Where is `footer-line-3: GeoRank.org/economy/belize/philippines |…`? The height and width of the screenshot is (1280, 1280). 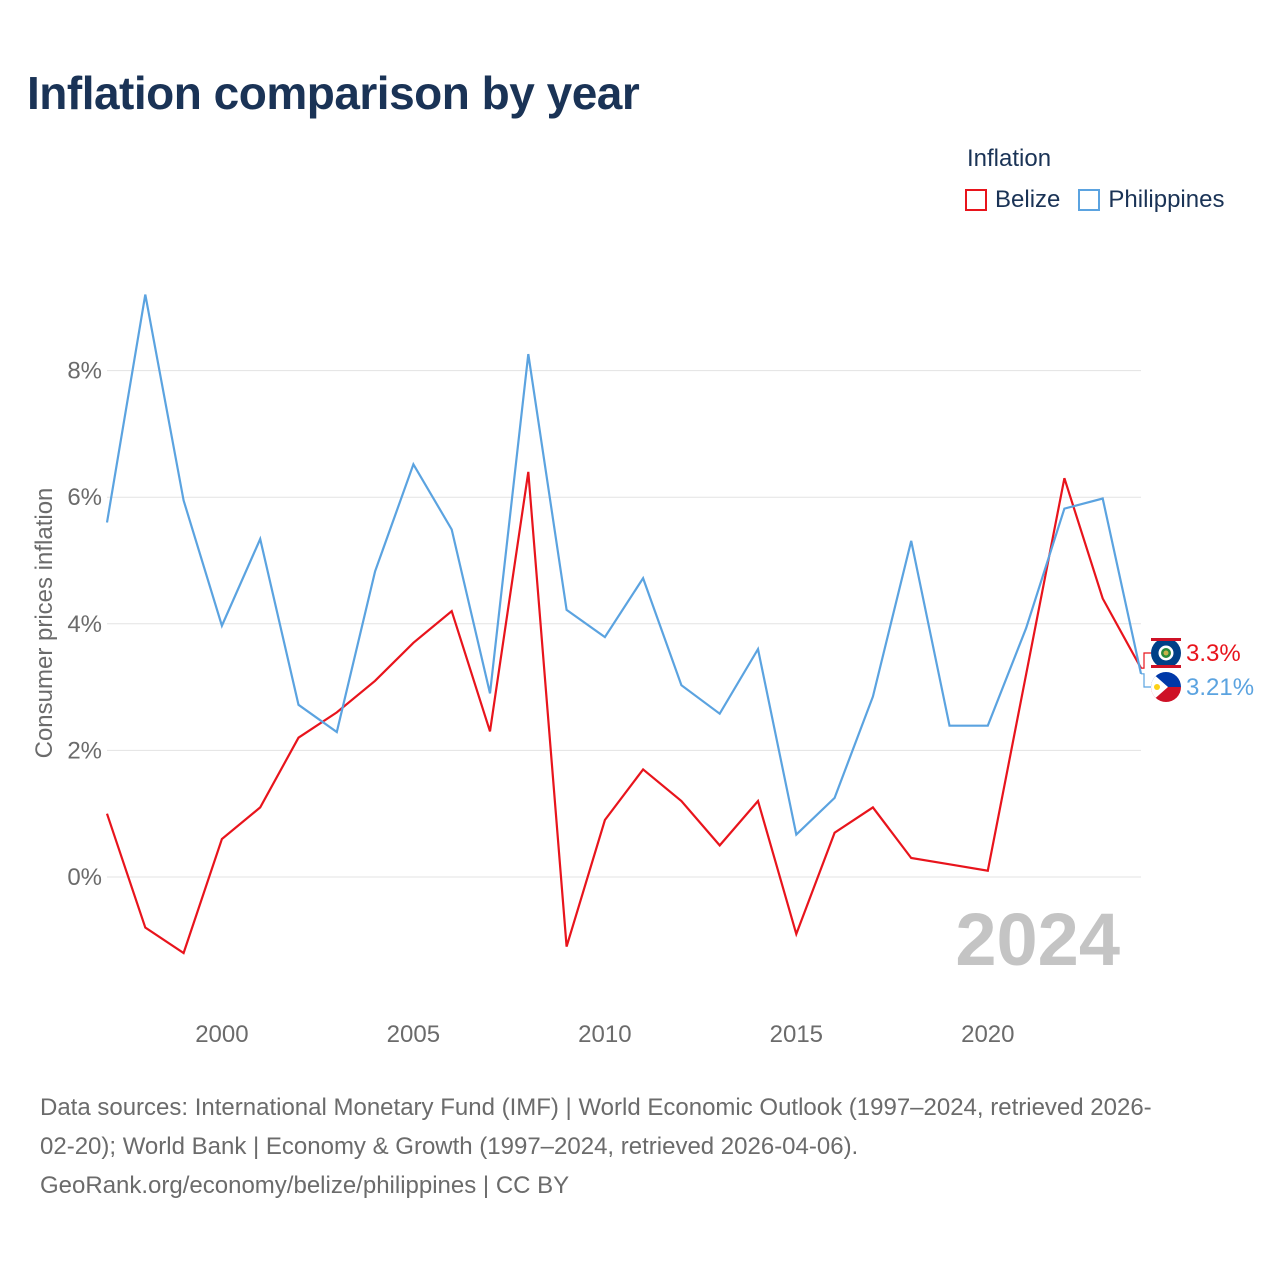 footer-line-3: GeoRank.org/economy/belize/philippines |… is located at coordinates (305, 1185).